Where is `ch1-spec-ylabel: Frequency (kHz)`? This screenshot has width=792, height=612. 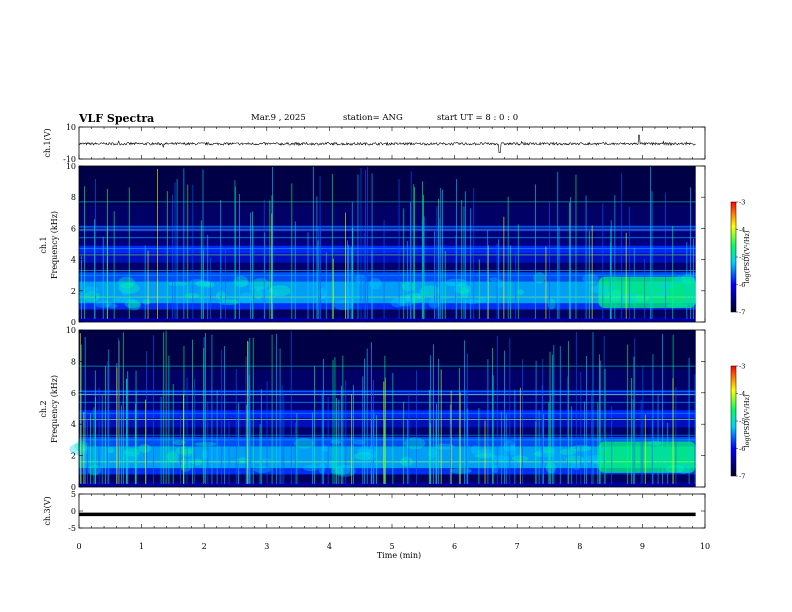 ch1-spec-ylabel: Frequency (kHz) is located at coordinates (54, 245).